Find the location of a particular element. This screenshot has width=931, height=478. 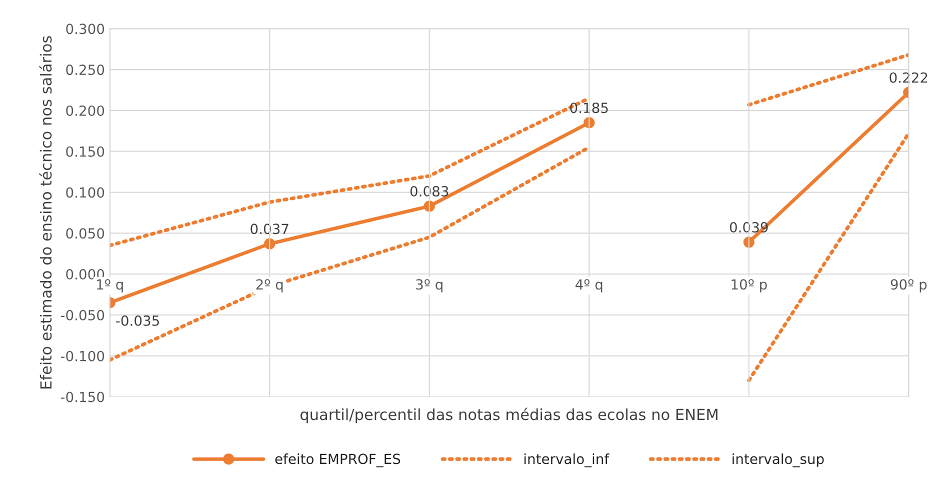

y-tick-label: 0.100 is located at coordinates (85, 192).